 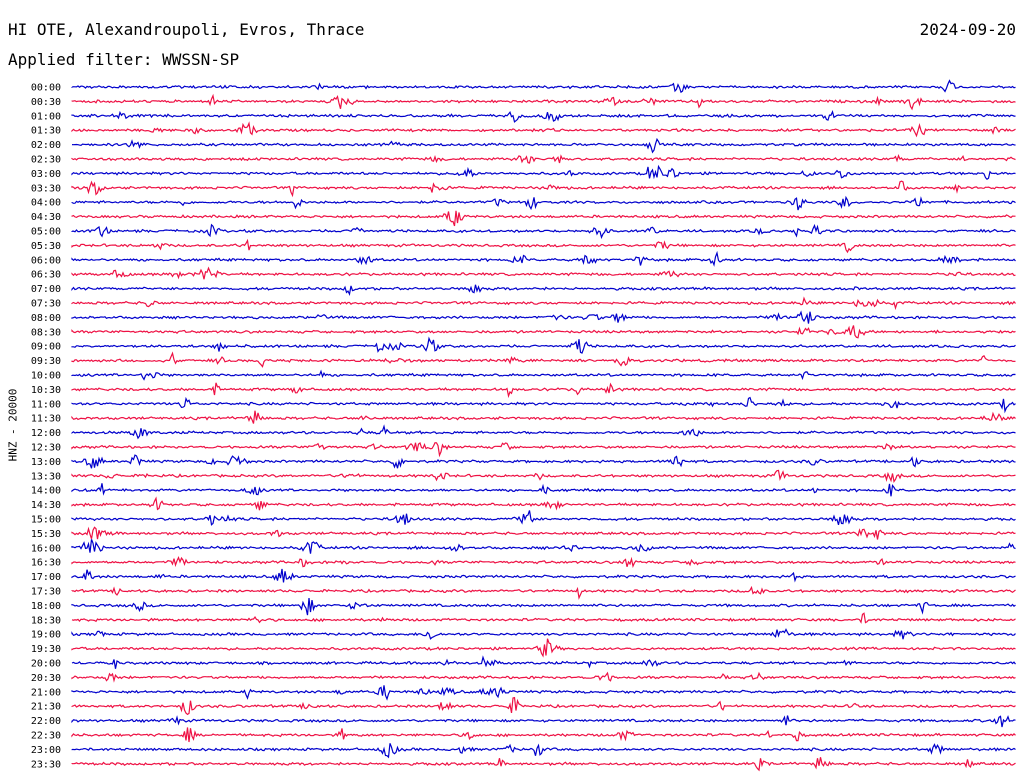 I want to click on row-time-label: 20:00, so click(x=46, y=664).